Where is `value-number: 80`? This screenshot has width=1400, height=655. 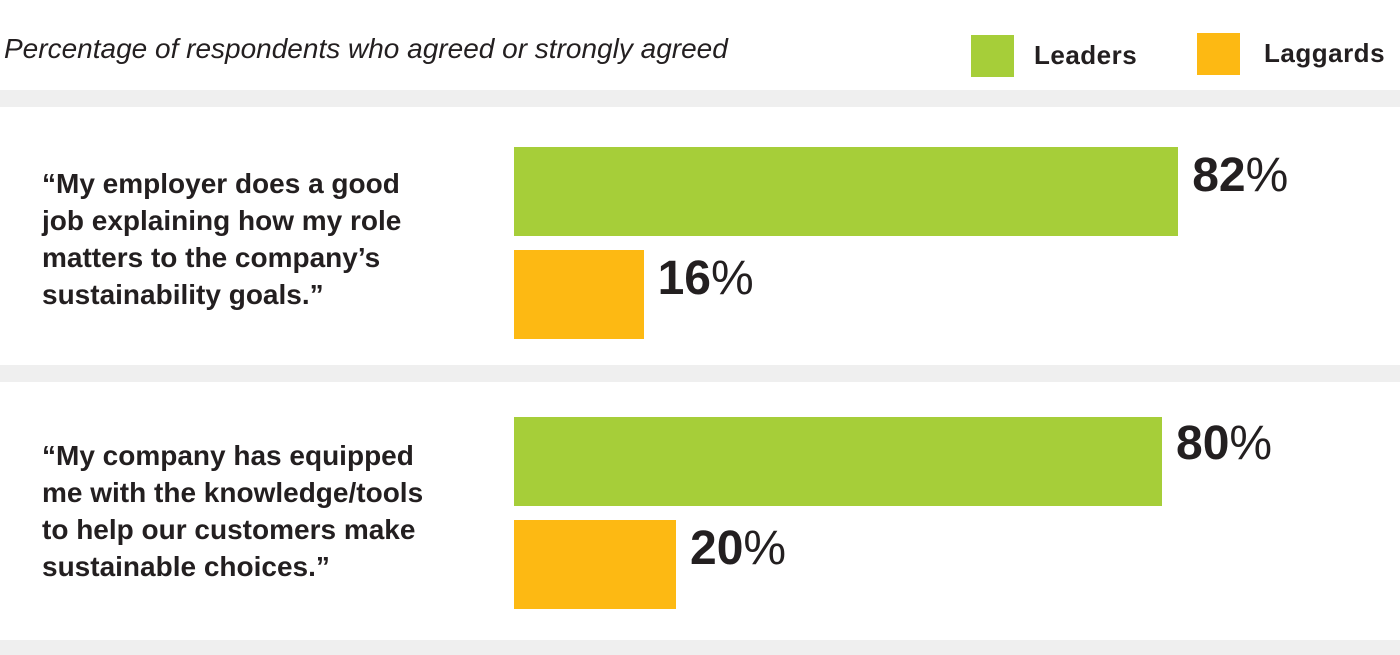
value-number: 80 is located at coordinates (1203, 443).